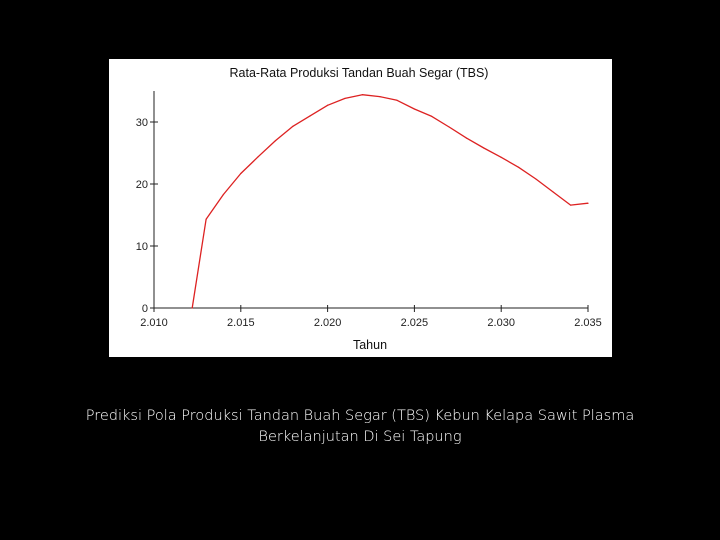 This screenshot has width=720, height=540. What do you see at coordinates (154, 323) in the screenshot?
I see `x-tick-label: 2.010` at bounding box center [154, 323].